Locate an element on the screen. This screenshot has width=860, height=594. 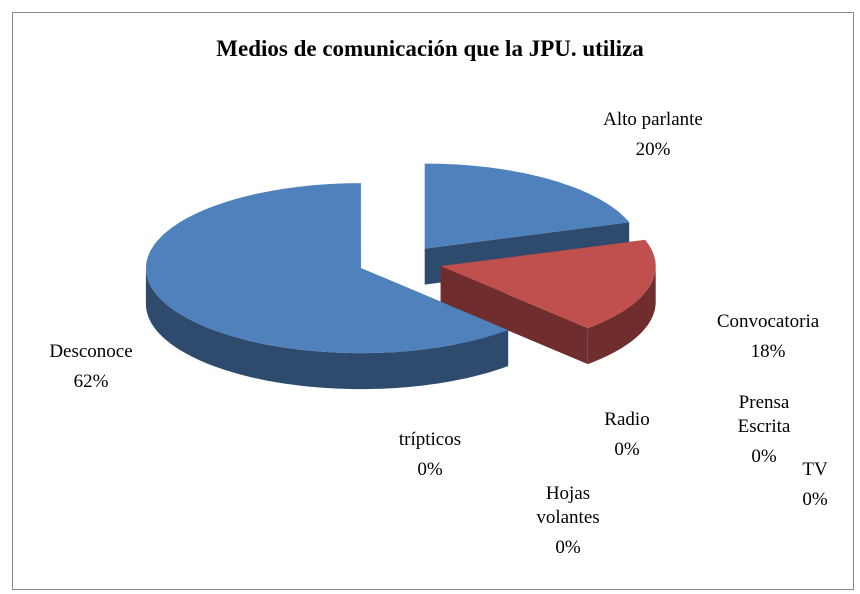
category-label: Radio is located at coordinates (627, 419).